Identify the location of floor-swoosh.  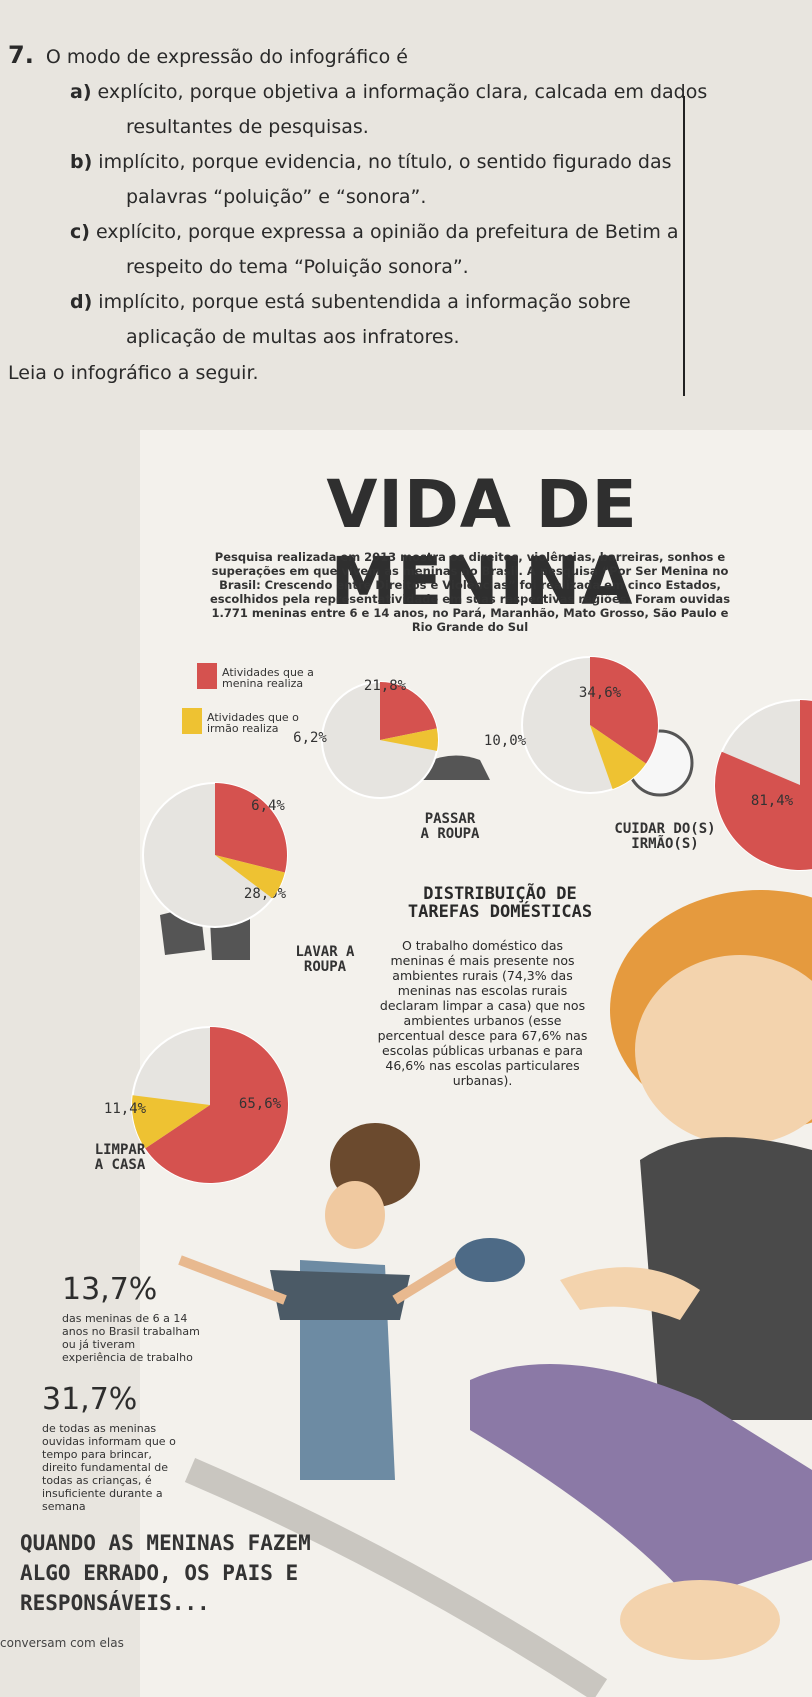
(396, 1577).